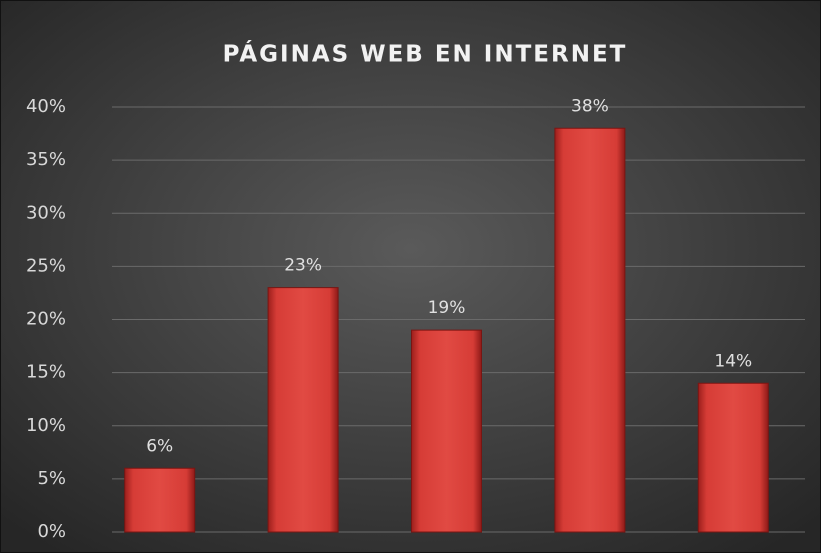 Image resolution: width=821 pixels, height=553 pixels. What do you see at coordinates (46, 212) in the screenshot?
I see `y-tick-label: 30%` at bounding box center [46, 212].